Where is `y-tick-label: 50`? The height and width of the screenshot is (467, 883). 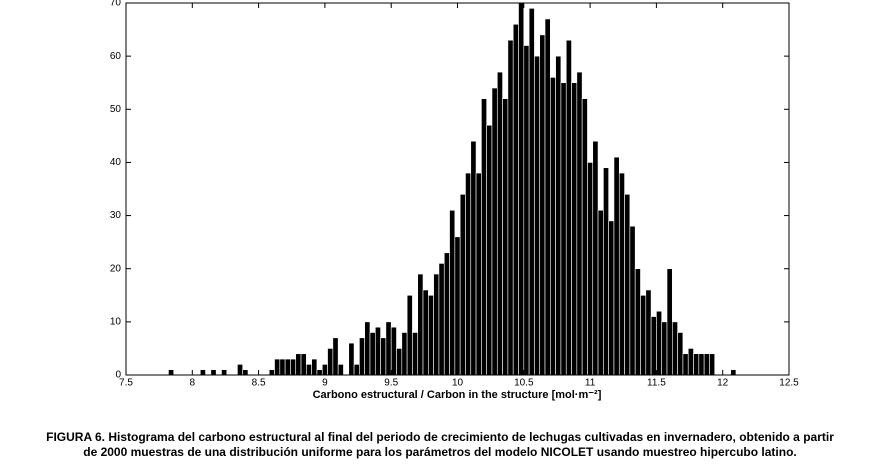 y-tick-label: 50 is located at coordinates (116, 109).